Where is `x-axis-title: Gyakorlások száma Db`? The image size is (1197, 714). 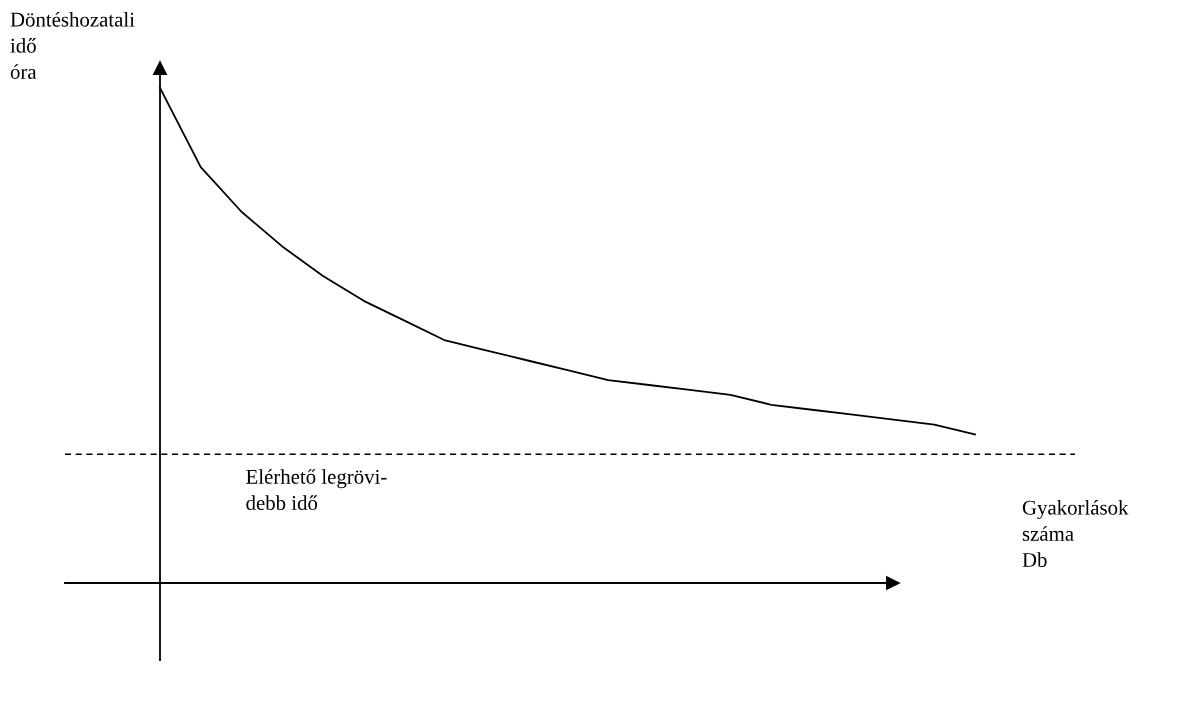
x-axis-title: Gyakorlások száma Db is located at coordinates (1075, 533).